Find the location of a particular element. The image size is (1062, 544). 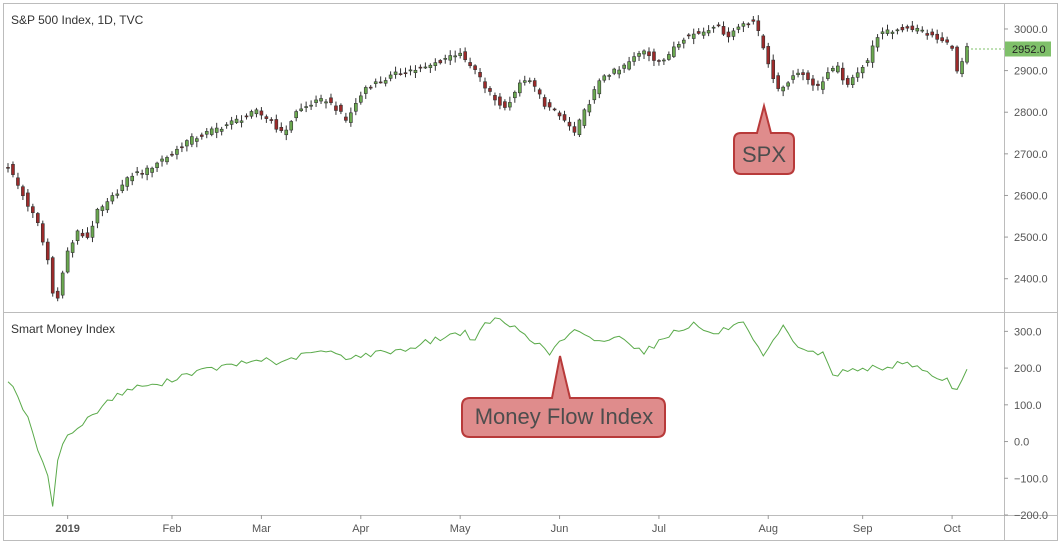

time-tick-label: Oct is located at coordinates (952, 529).